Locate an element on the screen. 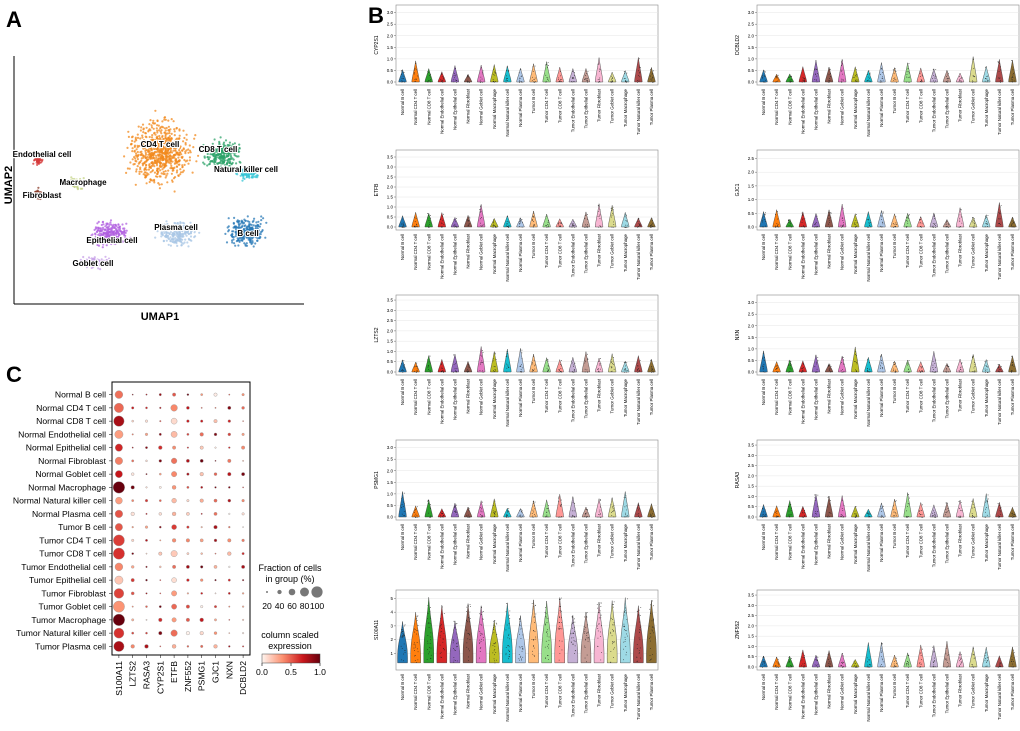 The image size is (1020, 731). violin-gene-label: CYP2S1 is located at coordinates (377, 44).